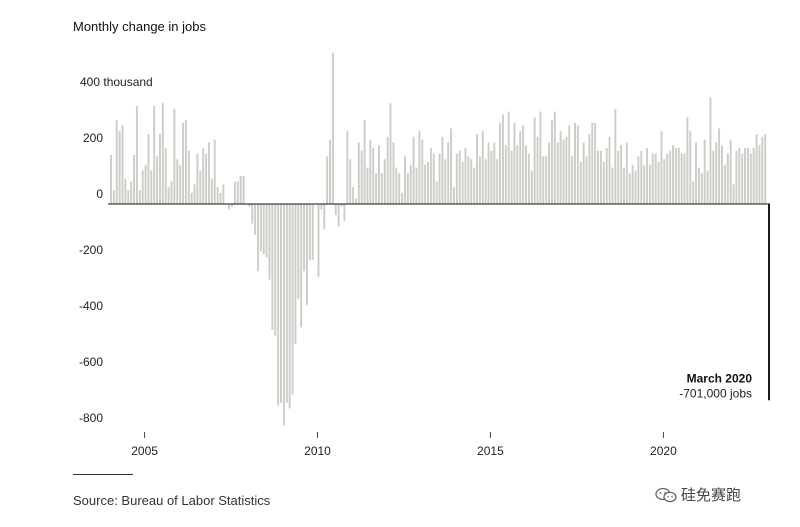 This screenshot has width=800, height=527. What do you see at coordinates (663, 451) in the screenshot?
I see `x-tick-label: 2020` at bounding box center [663, 451].